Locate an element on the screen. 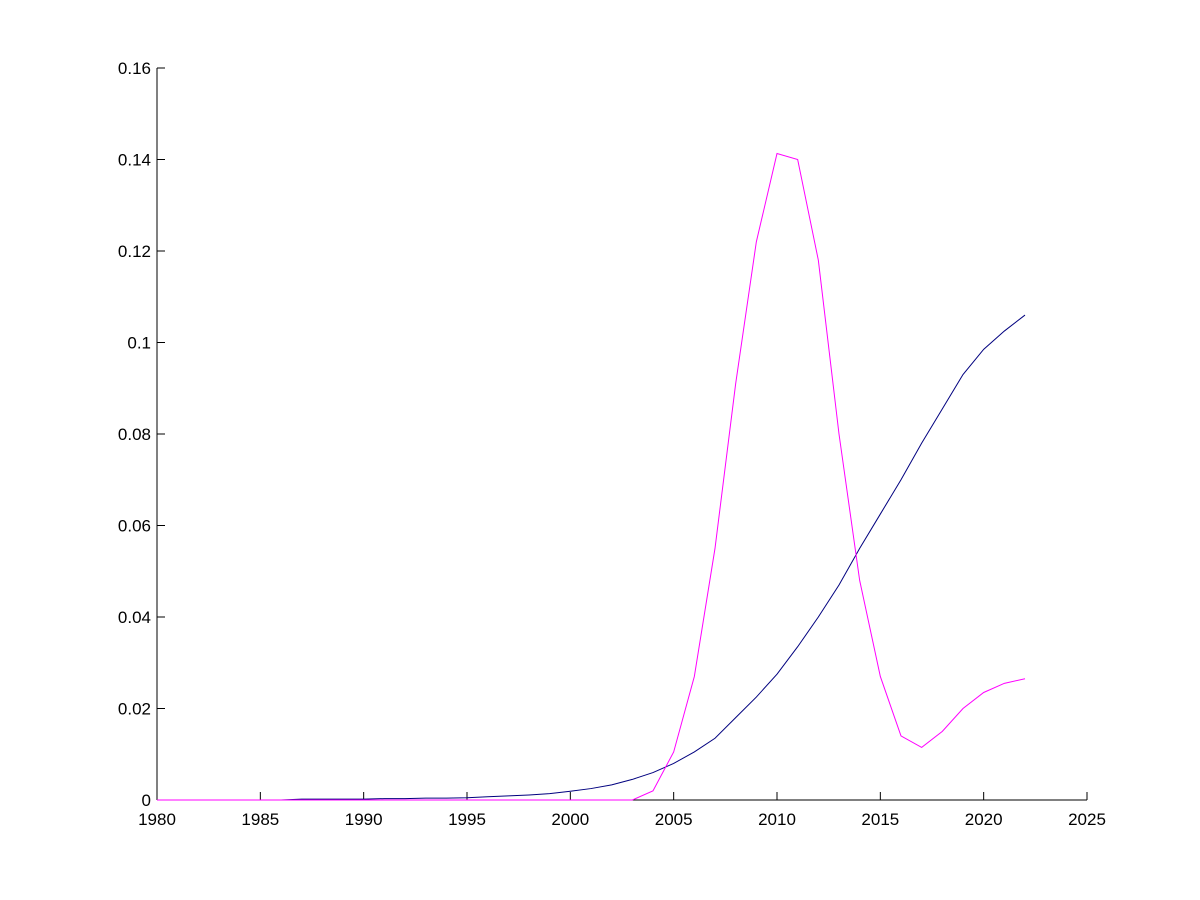 The width and height of the screenshot is (1200, 900). y-tick-label: 0.1 is located at coordinates (139, 343).